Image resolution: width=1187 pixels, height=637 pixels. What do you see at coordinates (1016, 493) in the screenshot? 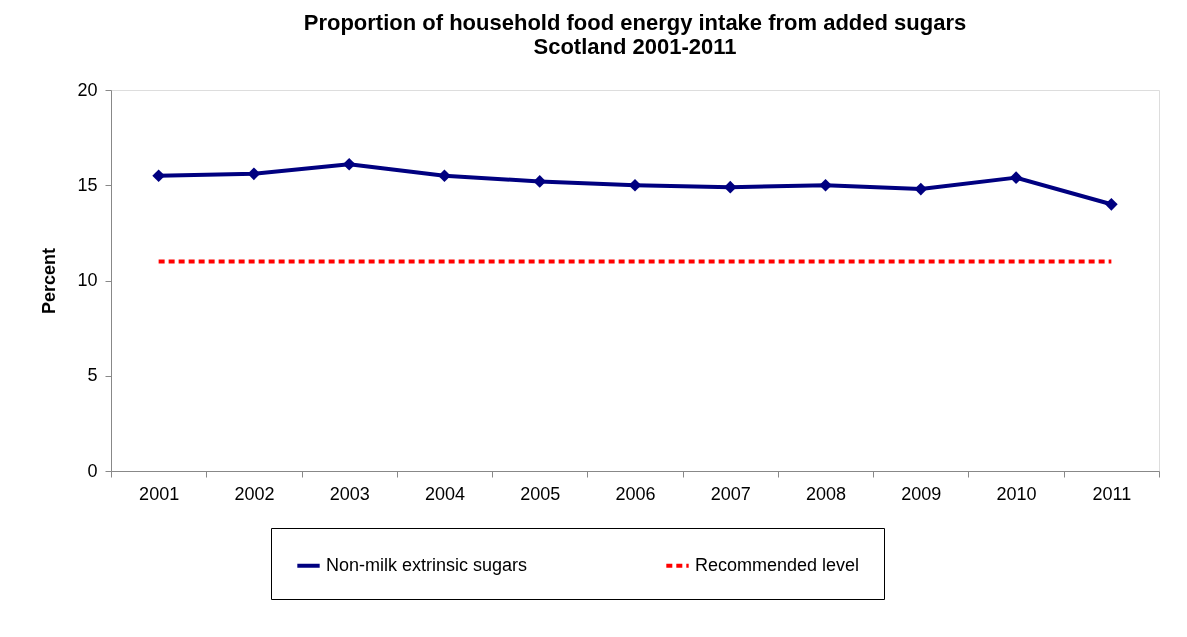
I see `x-tick-label: 2010` at bounding box center [1016, 493].